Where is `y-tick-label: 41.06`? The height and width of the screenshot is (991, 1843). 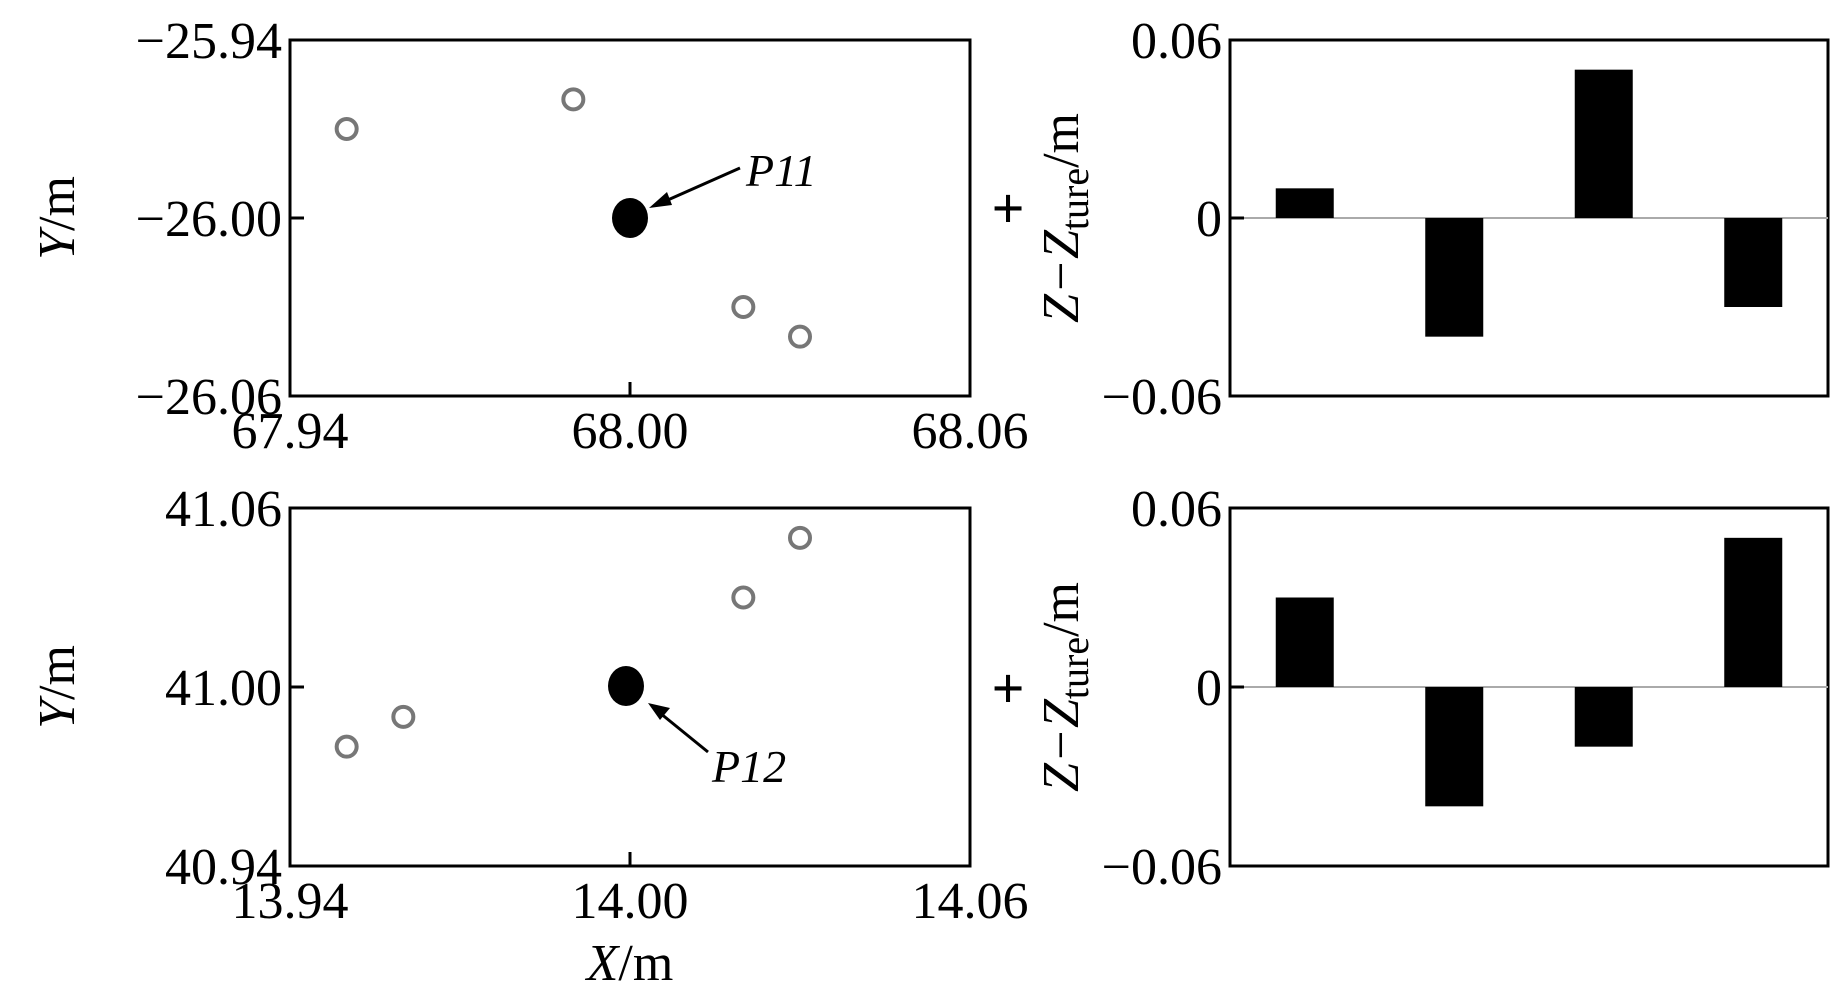
y-tick-label: 41.06 is located at coordinates (223, 509).